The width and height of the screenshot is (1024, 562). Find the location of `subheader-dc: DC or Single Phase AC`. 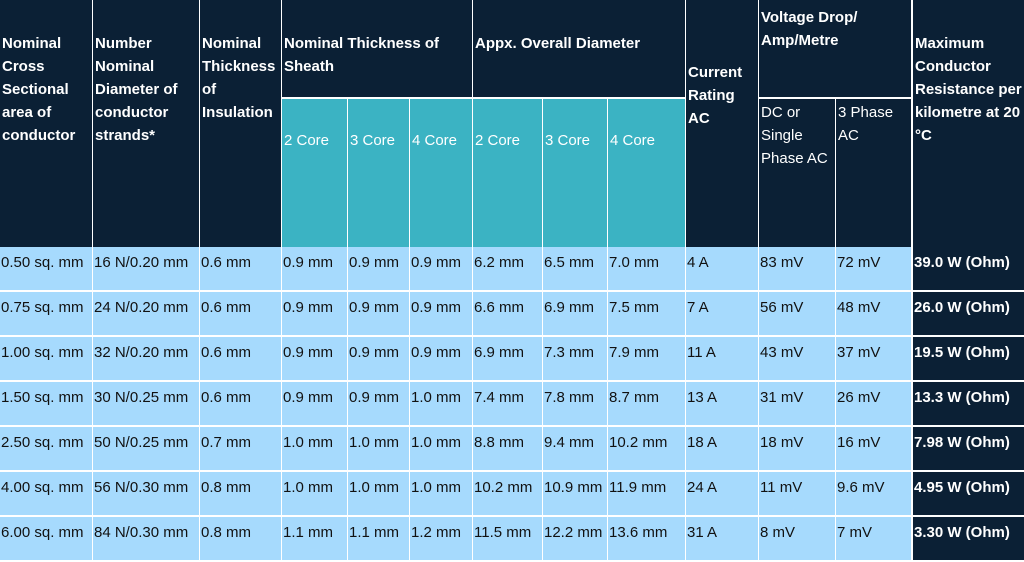

subheader-dc: DC or Single Phase AC is located at coordinates (796, 172).